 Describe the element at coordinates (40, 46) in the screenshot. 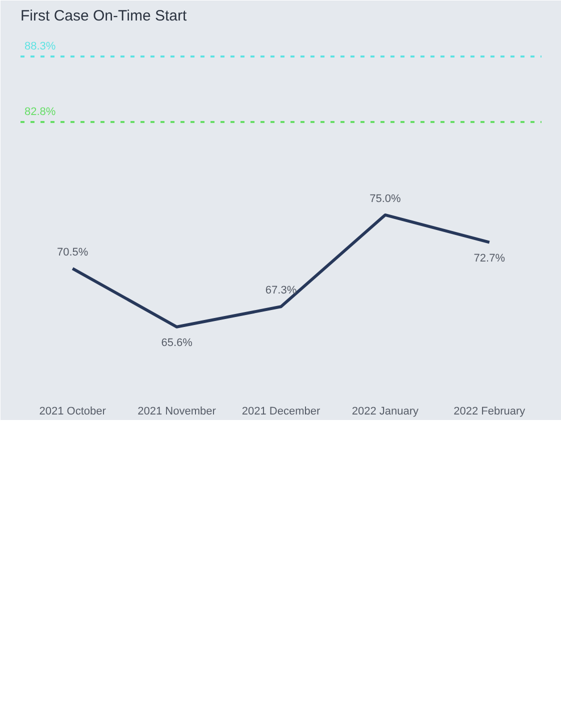

I see `ref-line-label: 88.3%` at that location.